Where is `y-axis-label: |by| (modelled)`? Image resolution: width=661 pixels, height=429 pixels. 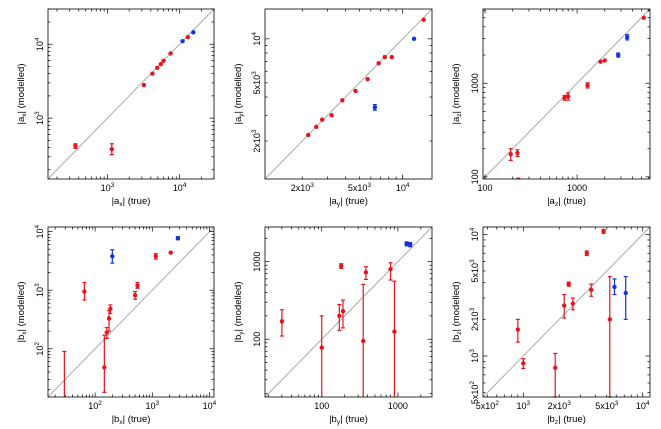
y-axis-label: |by| (modelled) is located at coordinates (239, 311).